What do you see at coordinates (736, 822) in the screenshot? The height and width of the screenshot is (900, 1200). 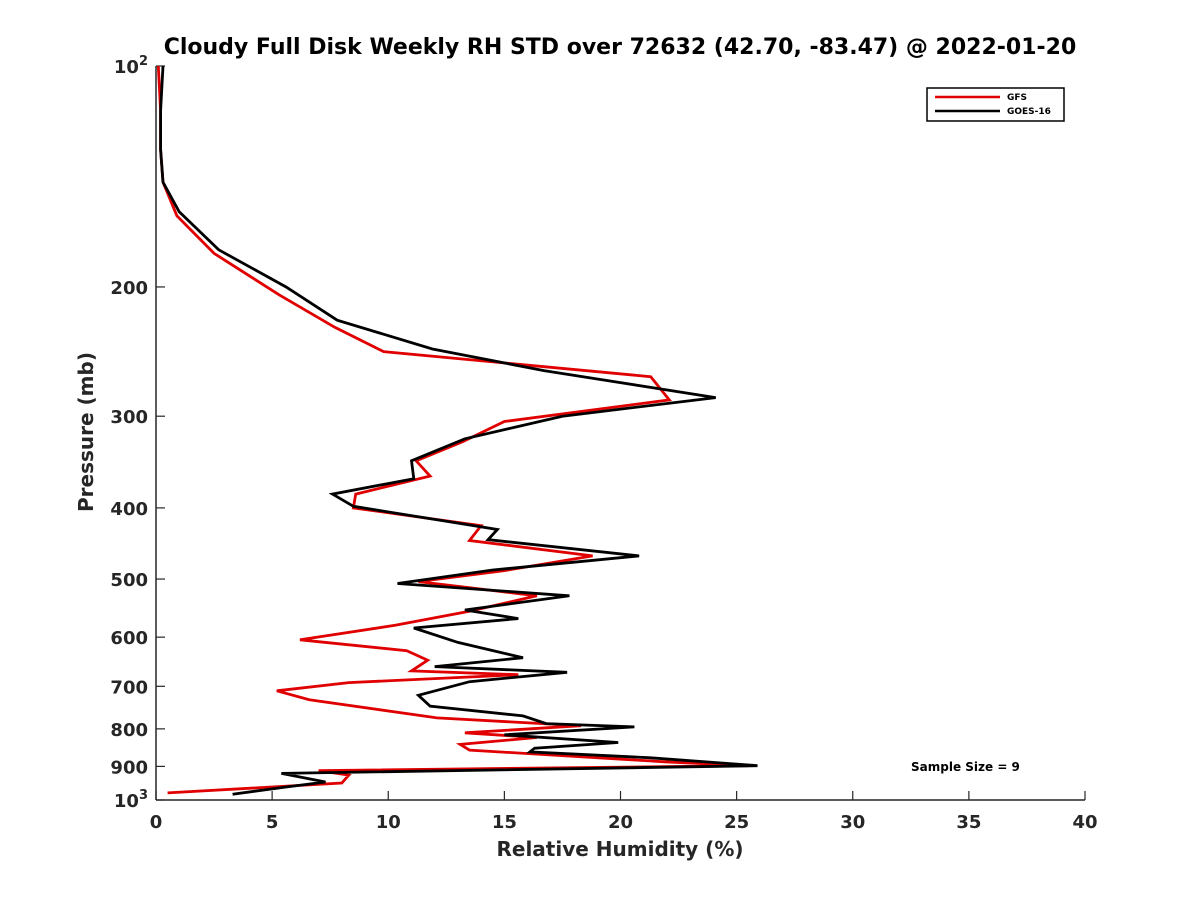 I see `x-tick-label: 25` at bounding box center [736, 822].